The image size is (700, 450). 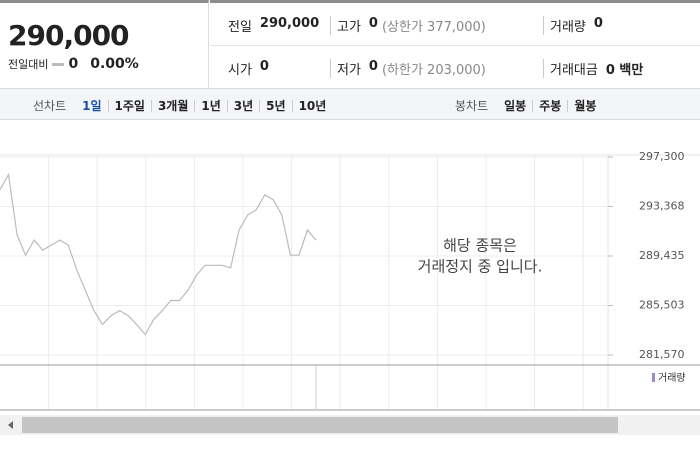 I want to click on line-chart-group: 선차트 1일 1주일 3개월 1년 3년 5년 10년, so click(x=182, y=105).